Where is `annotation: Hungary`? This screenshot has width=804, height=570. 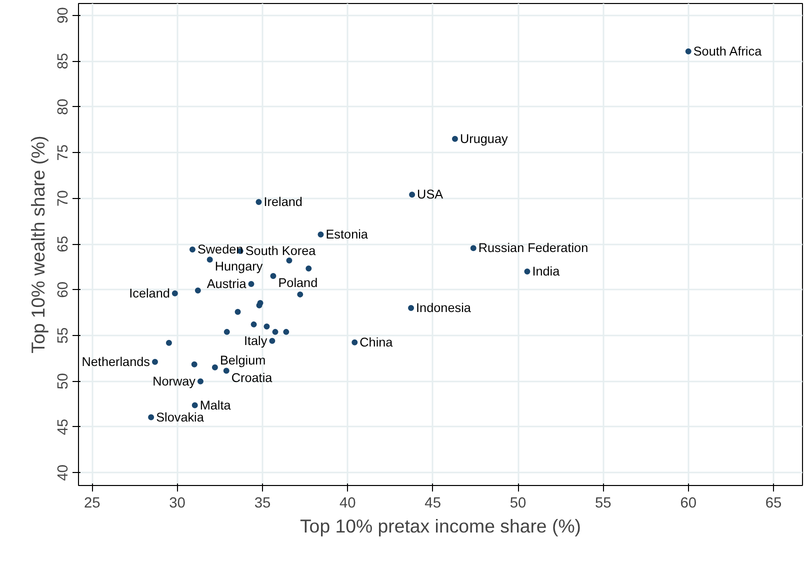 annotation: Hungary is located at coordinates (239, 267).